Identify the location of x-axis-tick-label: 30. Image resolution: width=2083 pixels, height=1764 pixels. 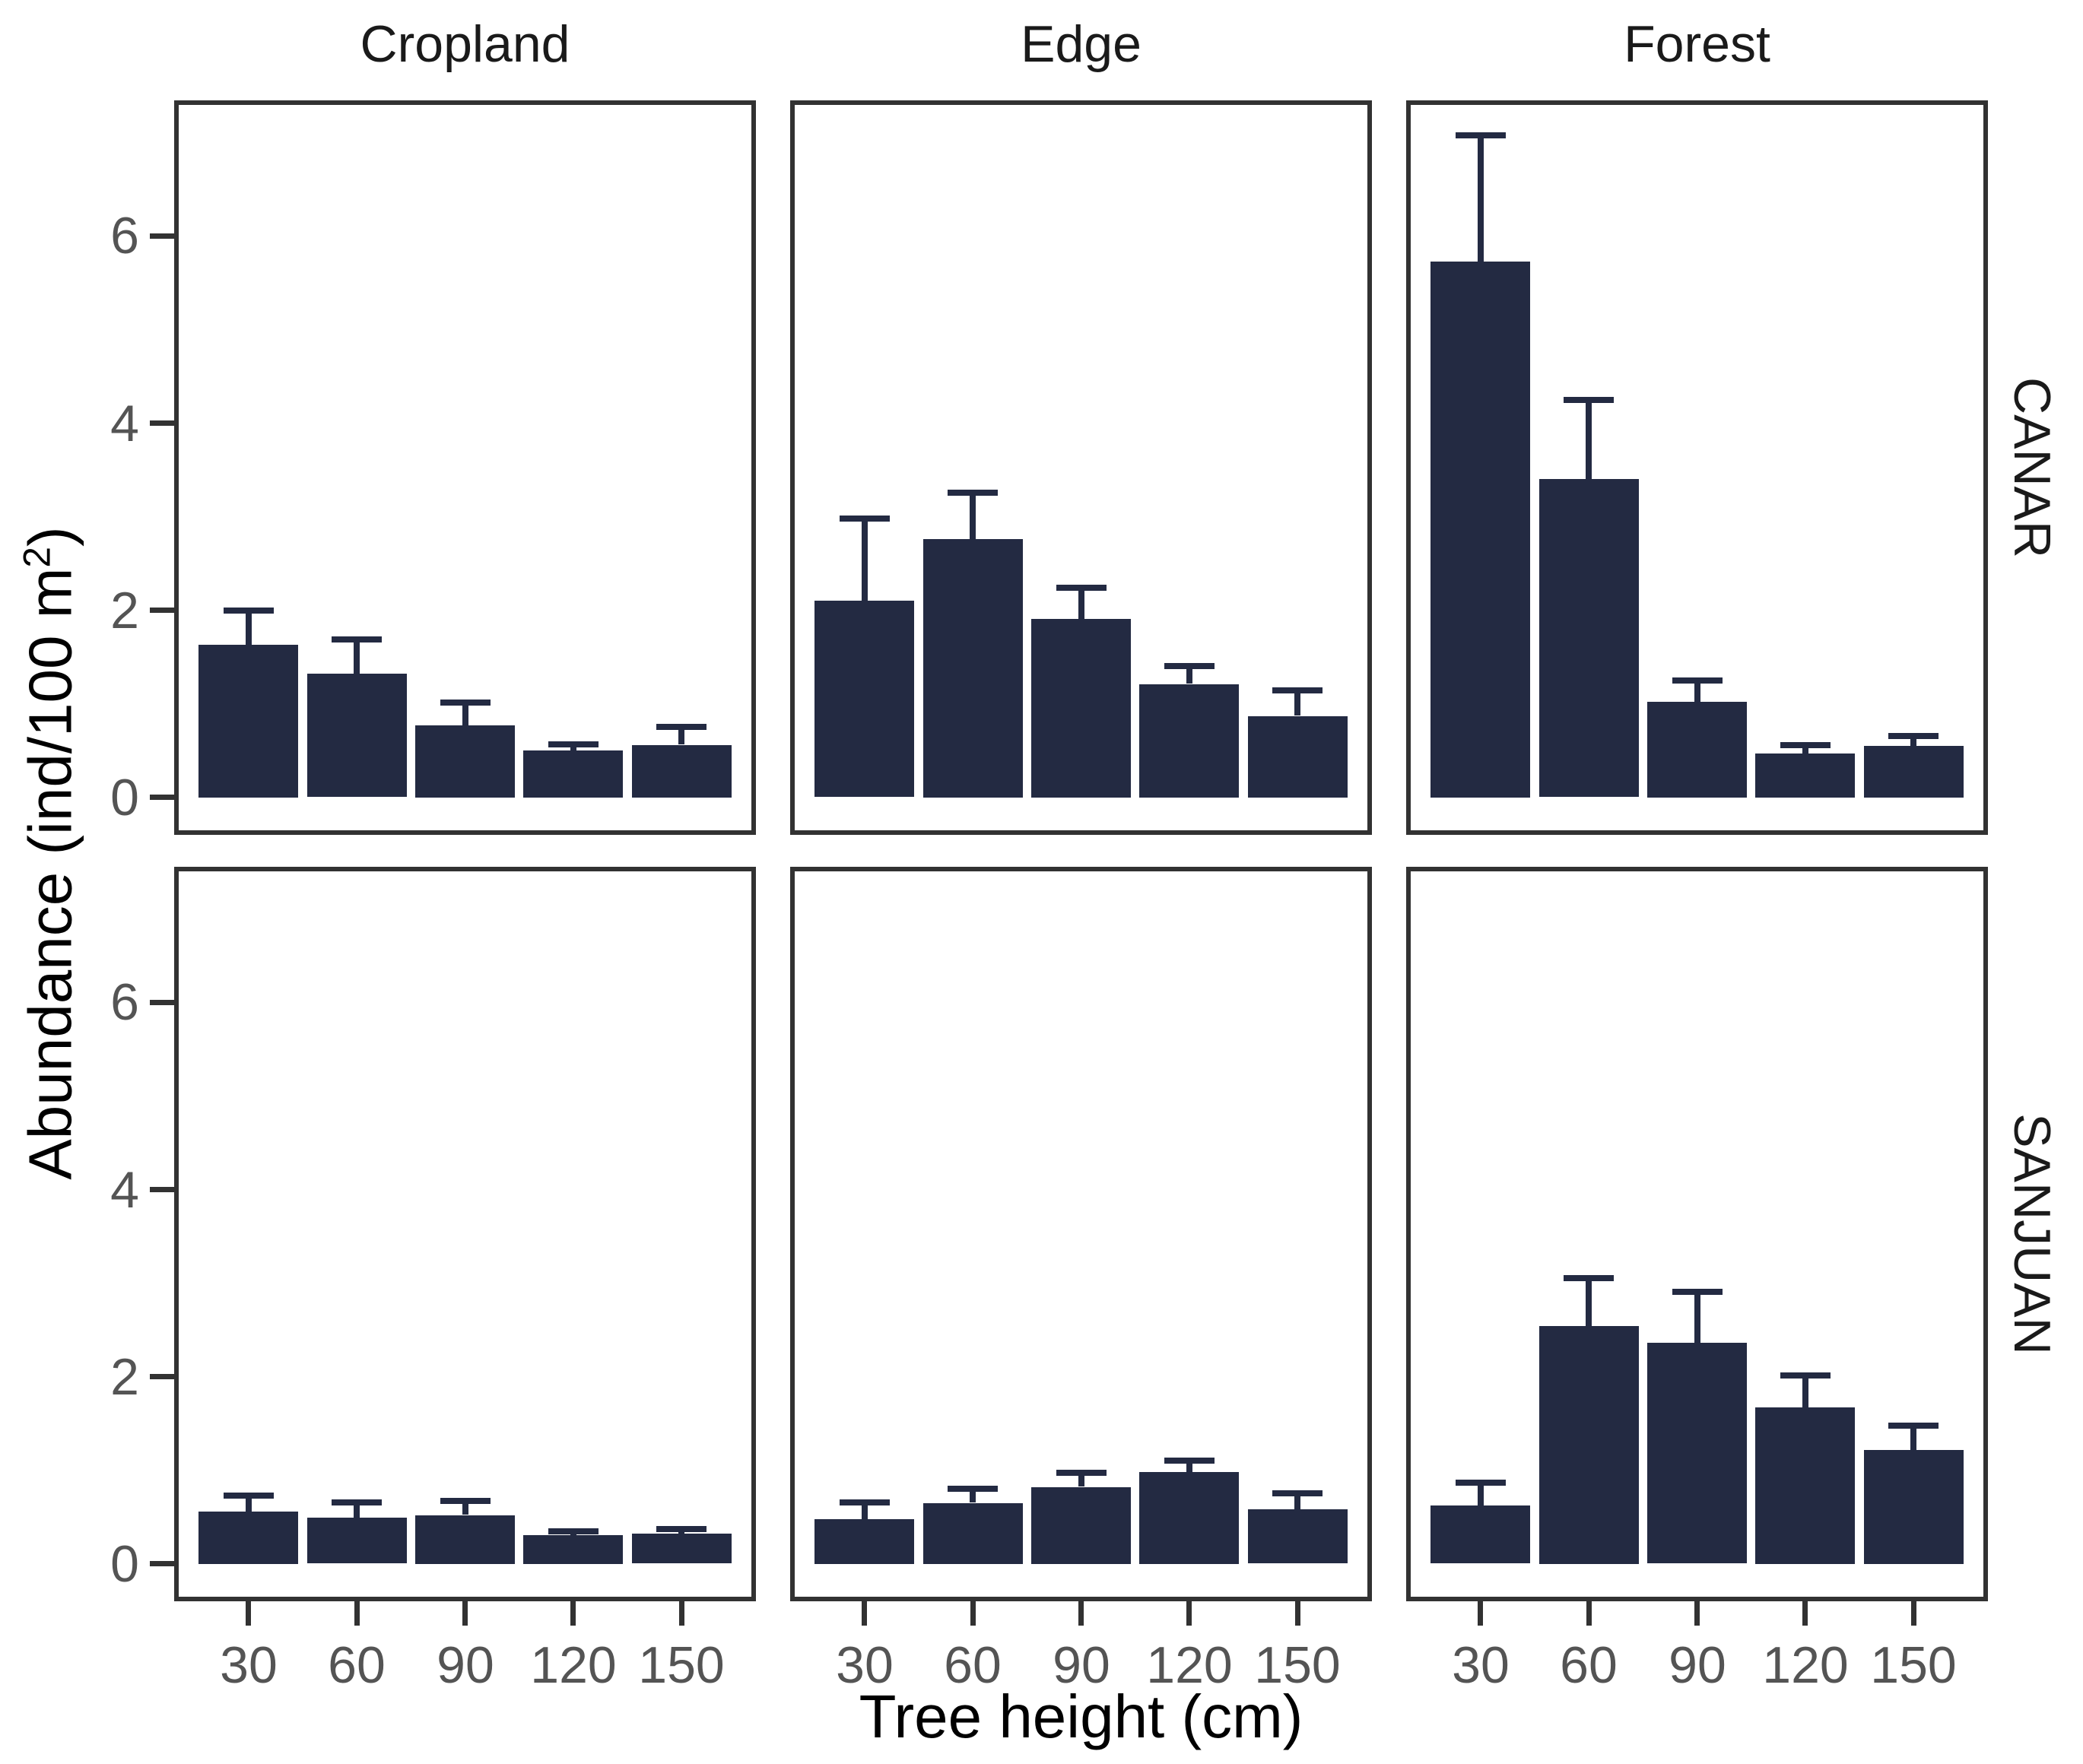
(249, 1665).